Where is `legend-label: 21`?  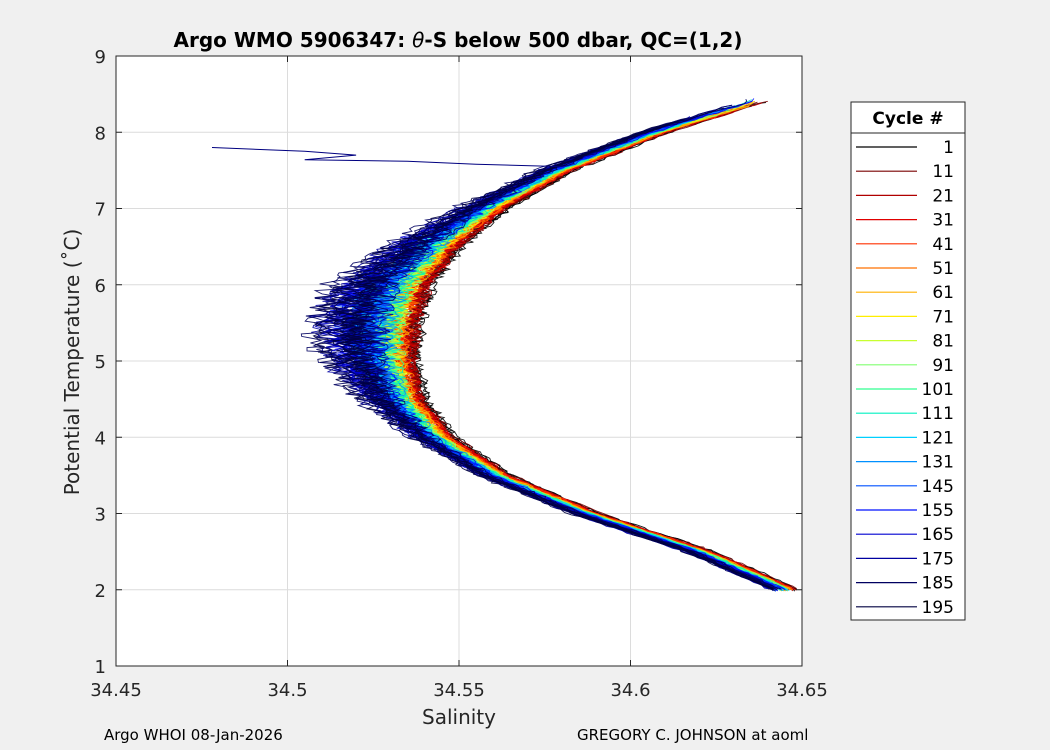
legend-label: 21 is located at coordinates (943, 196).